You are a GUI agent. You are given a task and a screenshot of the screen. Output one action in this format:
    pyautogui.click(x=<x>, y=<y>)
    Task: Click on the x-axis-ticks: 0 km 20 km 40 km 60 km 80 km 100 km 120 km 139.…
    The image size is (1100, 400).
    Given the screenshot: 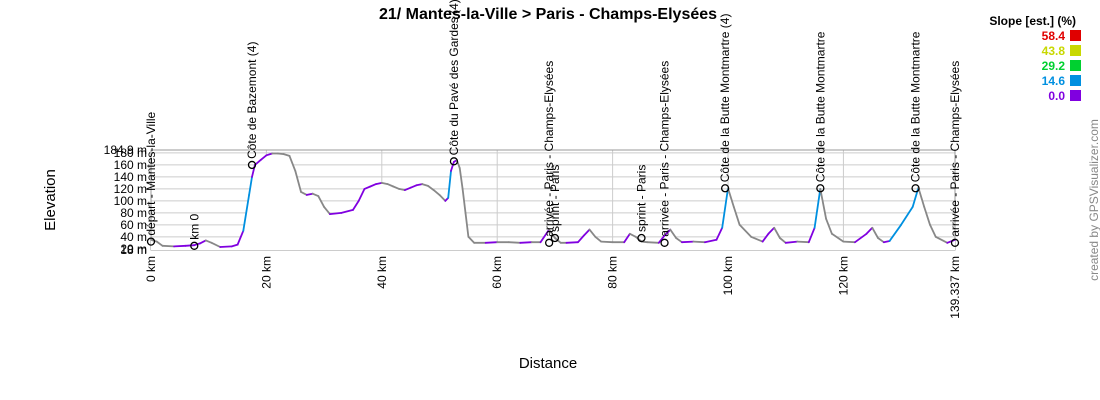 What is the action you would take?
    pyautogui.click(x=553, y=287)
    